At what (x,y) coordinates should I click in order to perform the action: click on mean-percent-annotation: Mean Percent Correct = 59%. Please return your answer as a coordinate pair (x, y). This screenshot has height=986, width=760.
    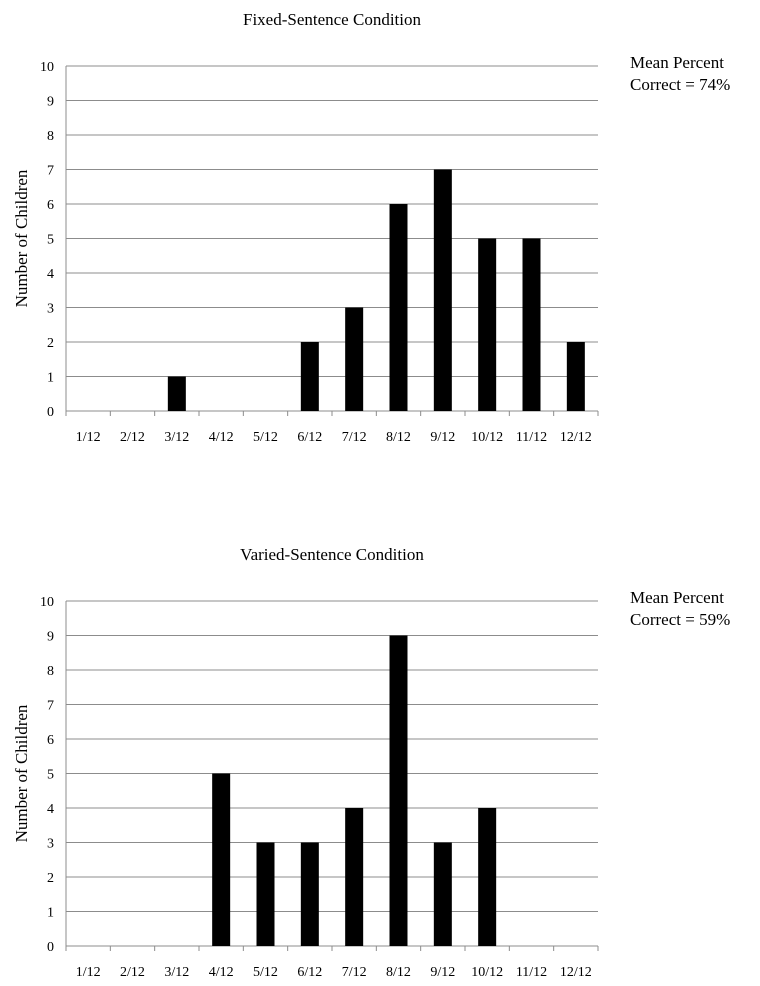
    Looking at the image, I should click on (680, 609).